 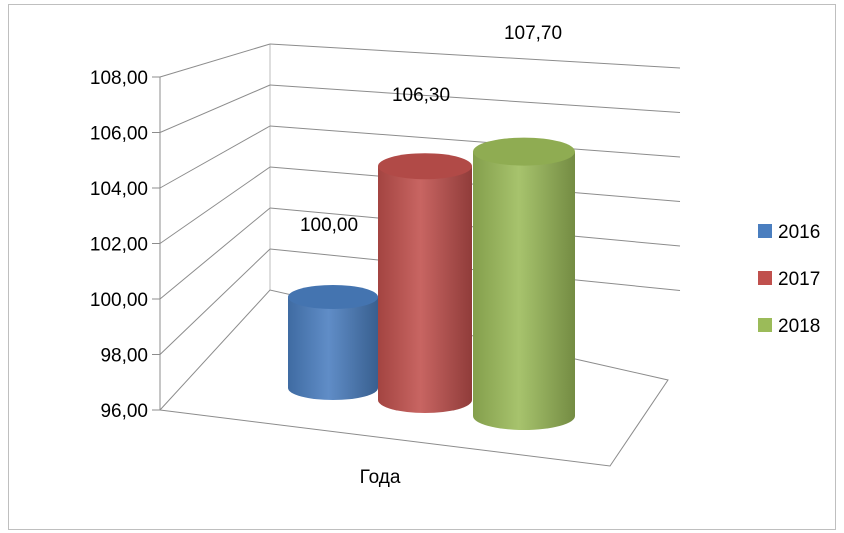 I want to click on bar-body-2017, so click(x=425, y=289).